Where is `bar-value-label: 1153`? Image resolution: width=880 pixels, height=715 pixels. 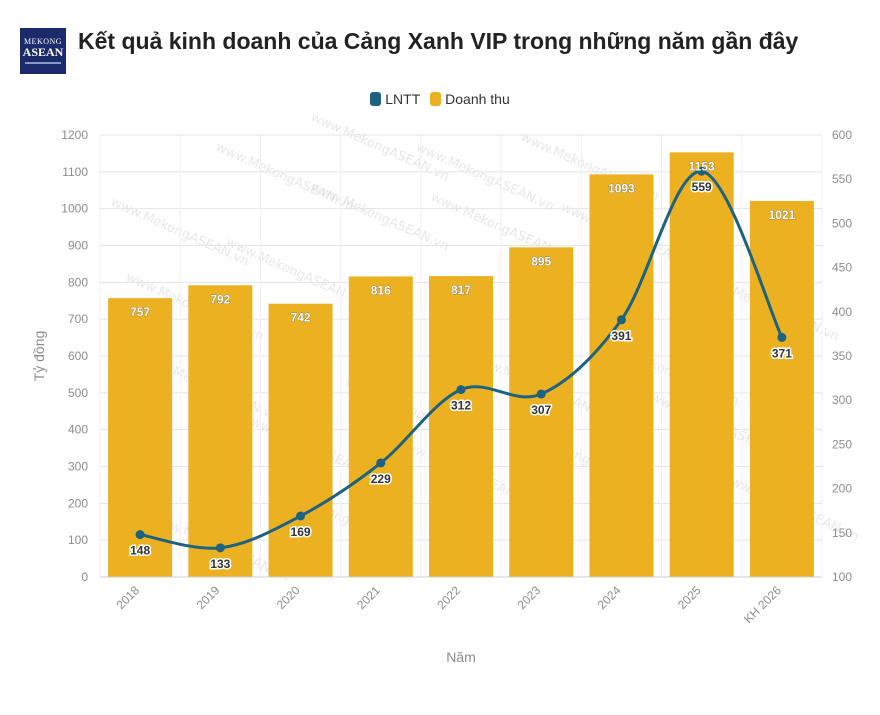
bar-value-label: 1153 is located at coordinates (702, 166).